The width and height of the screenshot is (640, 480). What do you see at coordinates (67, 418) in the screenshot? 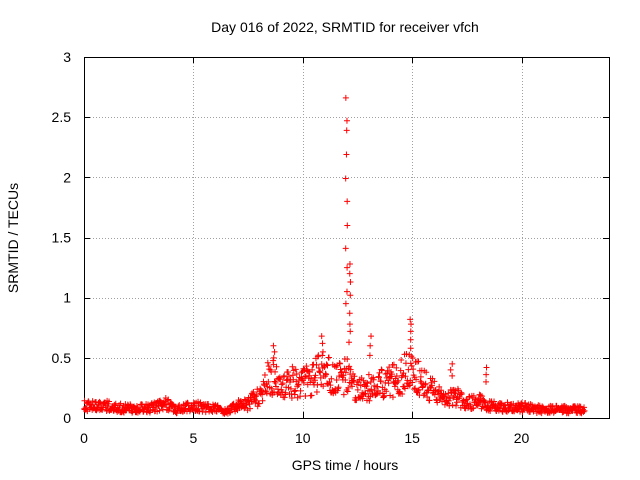
I see `y-tick-label: 0` at bounding box center [67, 418].